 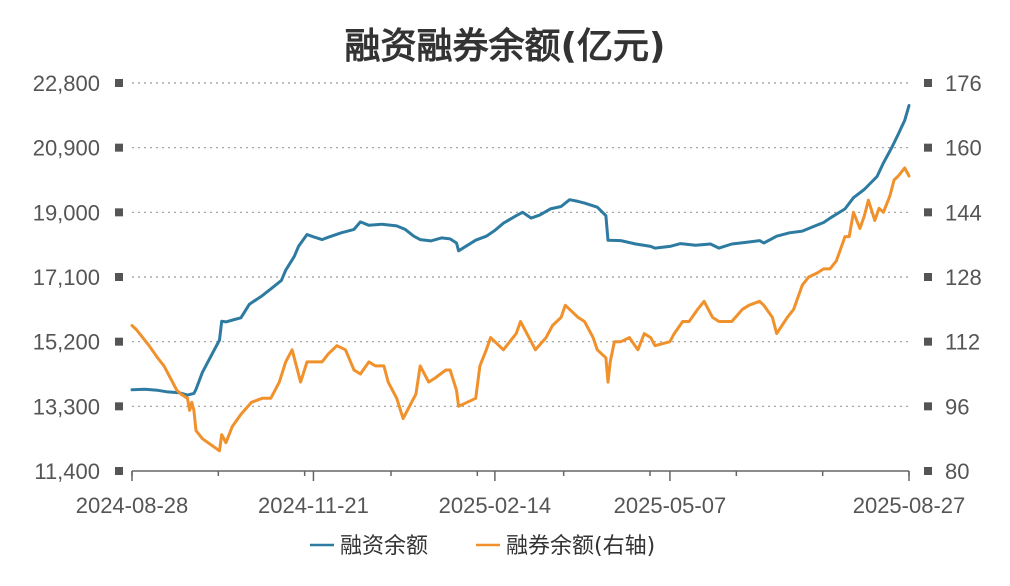 I want to click on x-tick-label: 2025-08-27, so click(x=909, y=505).